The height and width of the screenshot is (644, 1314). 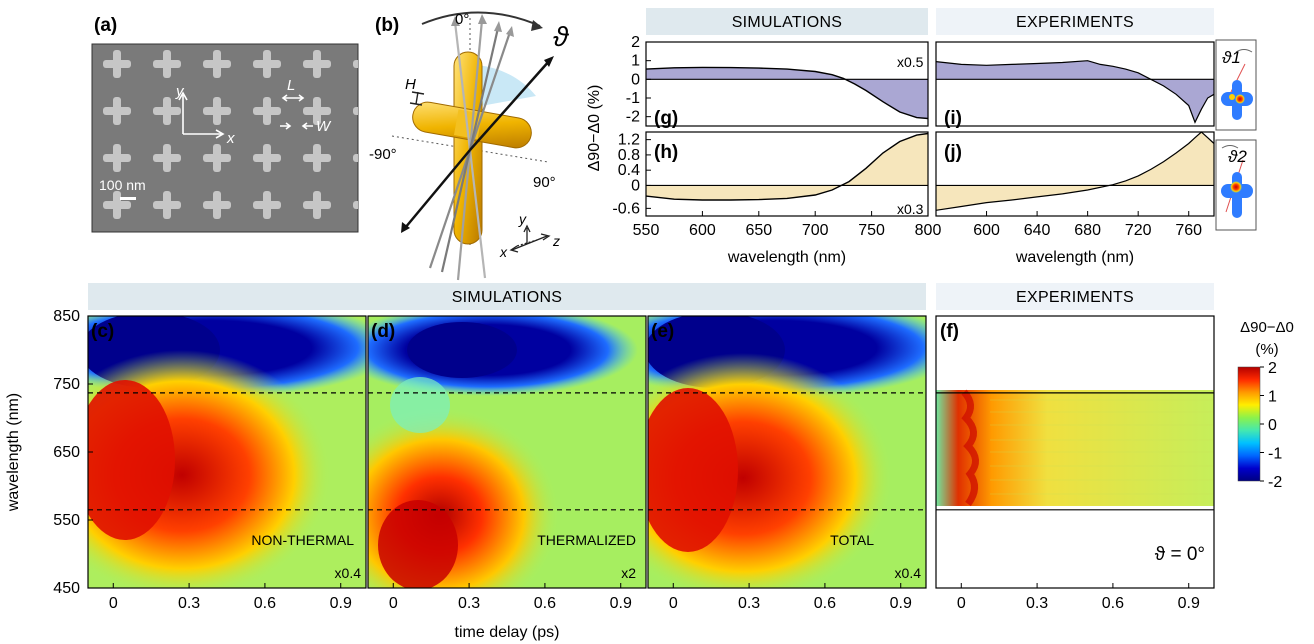 I want to click on map-xtick-label-e-3: 0.9, so click(x=901, y=603).